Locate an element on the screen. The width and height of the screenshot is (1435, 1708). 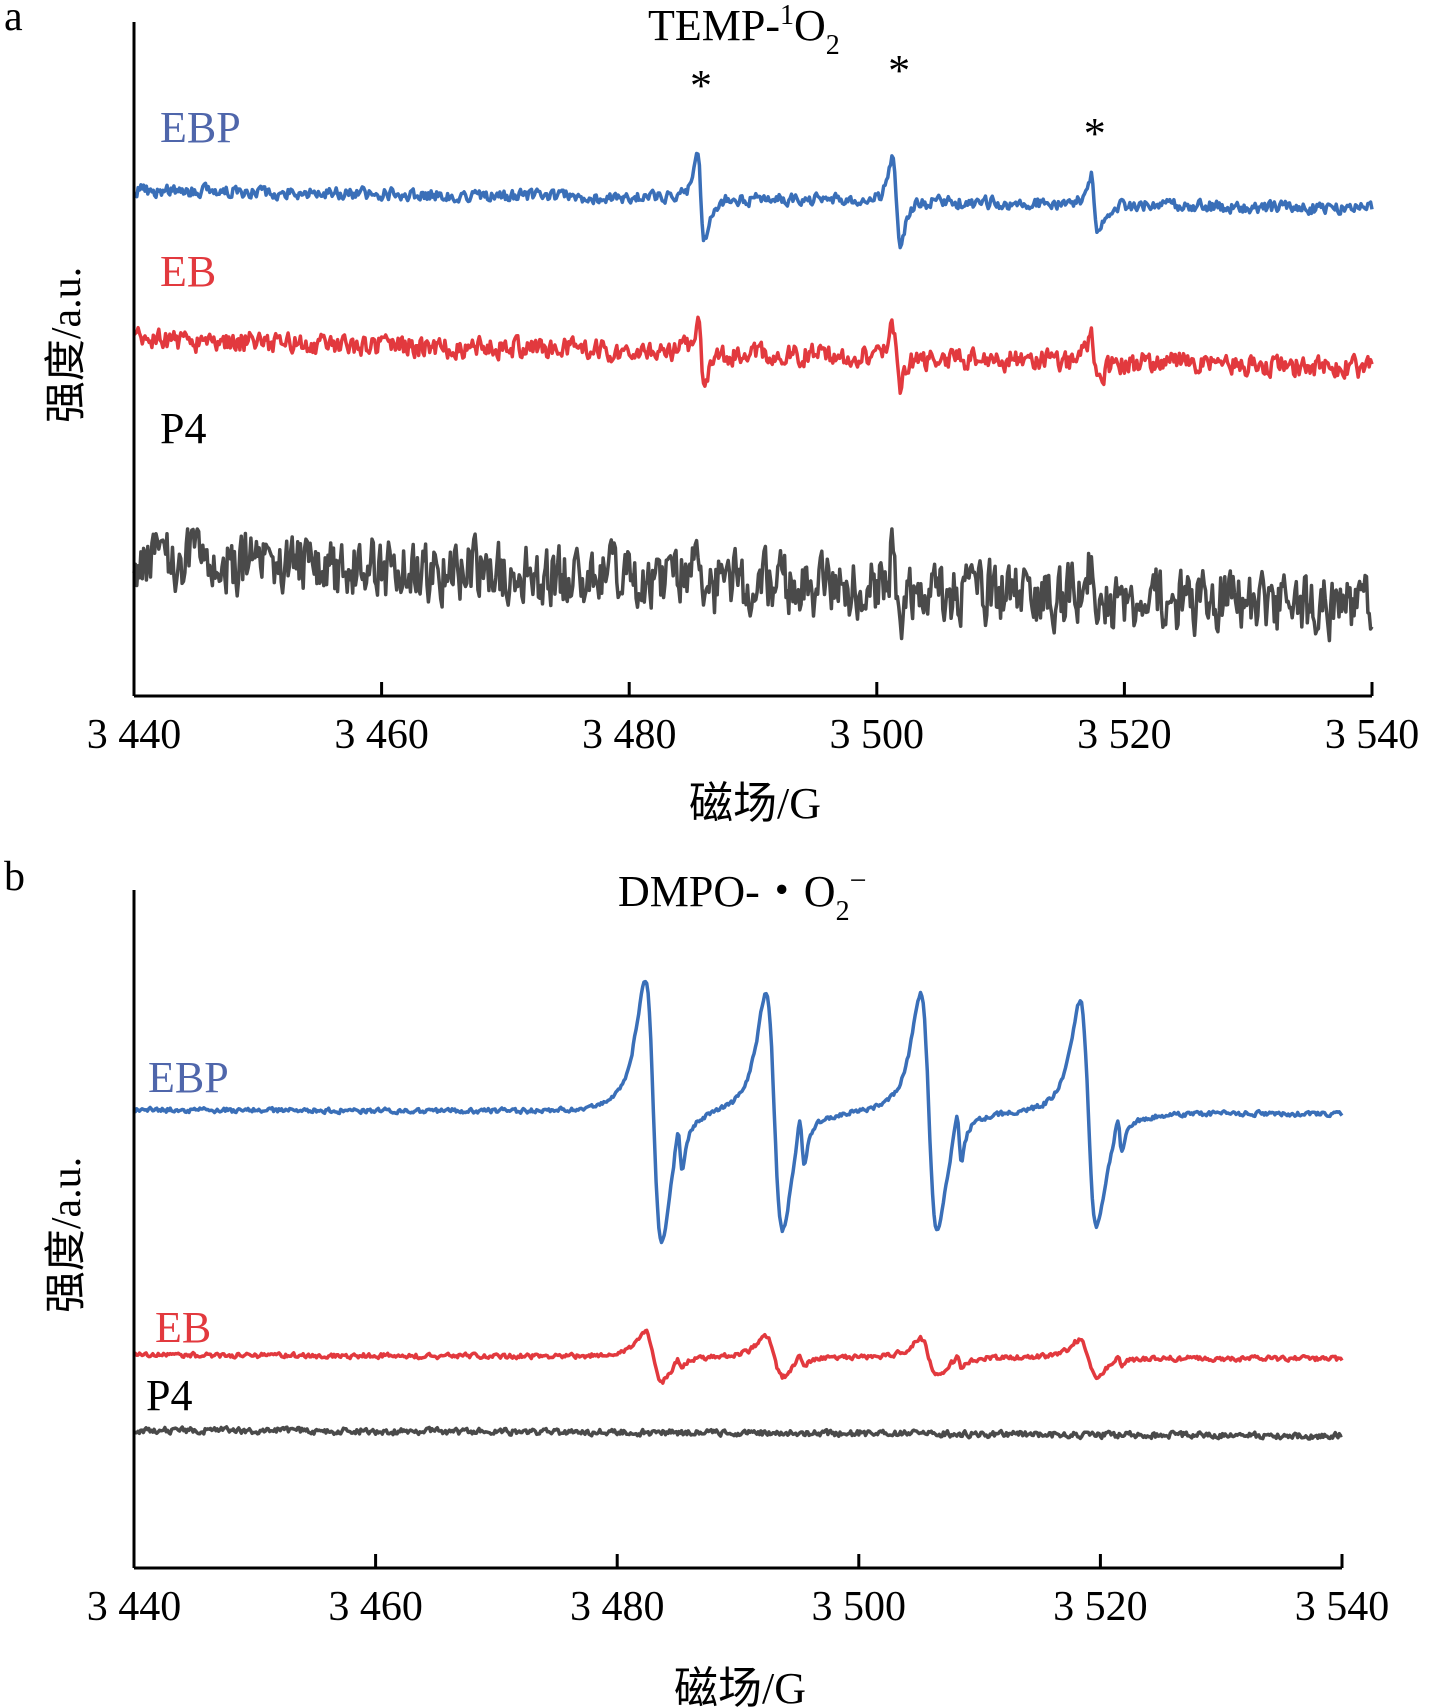
chart-title-prefix: TEMP- is located at coordinates (714, 25).